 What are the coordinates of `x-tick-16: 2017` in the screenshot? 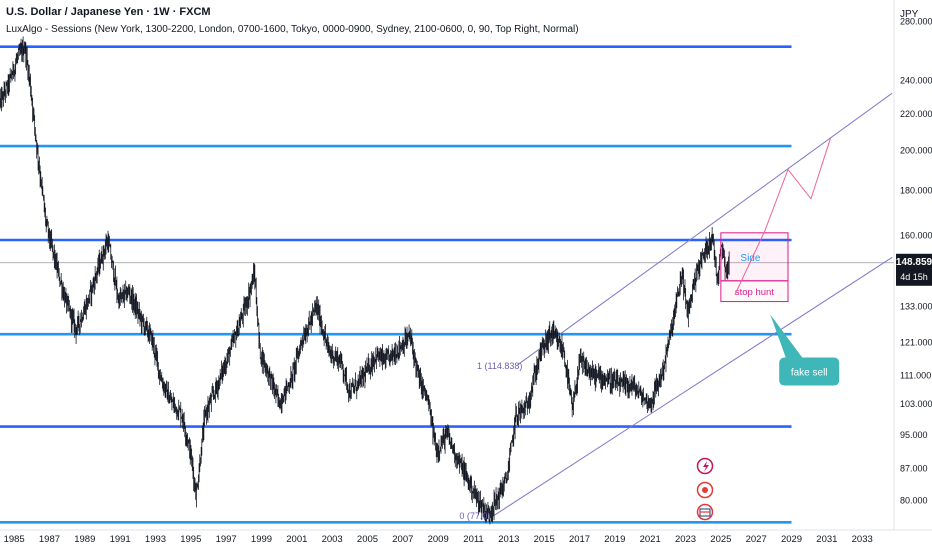 It's located at (579, 539).